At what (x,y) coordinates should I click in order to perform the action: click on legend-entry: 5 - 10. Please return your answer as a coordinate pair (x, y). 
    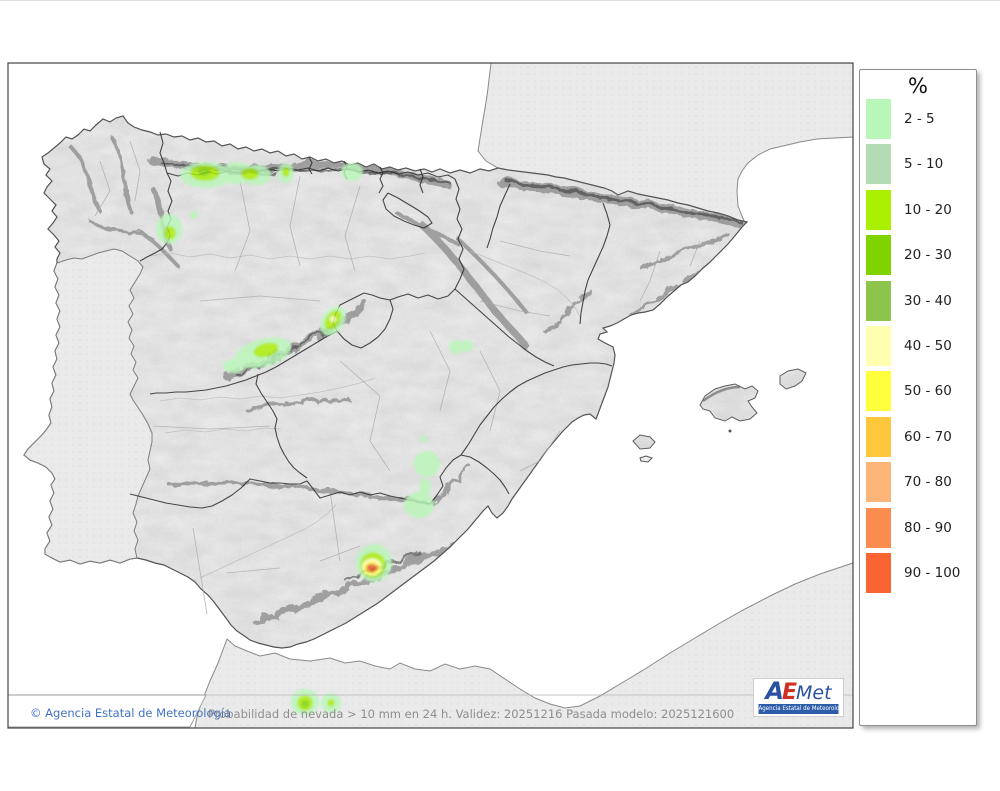
    Looking at the image, I should click on (921, 164).